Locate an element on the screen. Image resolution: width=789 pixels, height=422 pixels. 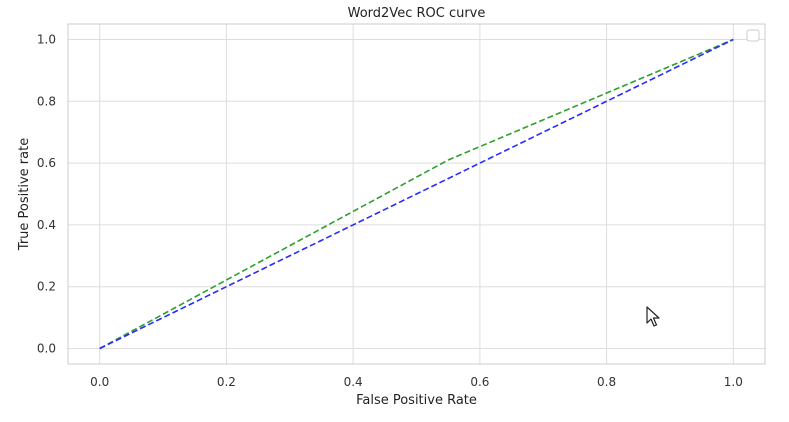
x-tick-label: 1.0 is located at coordinates (733, 382).